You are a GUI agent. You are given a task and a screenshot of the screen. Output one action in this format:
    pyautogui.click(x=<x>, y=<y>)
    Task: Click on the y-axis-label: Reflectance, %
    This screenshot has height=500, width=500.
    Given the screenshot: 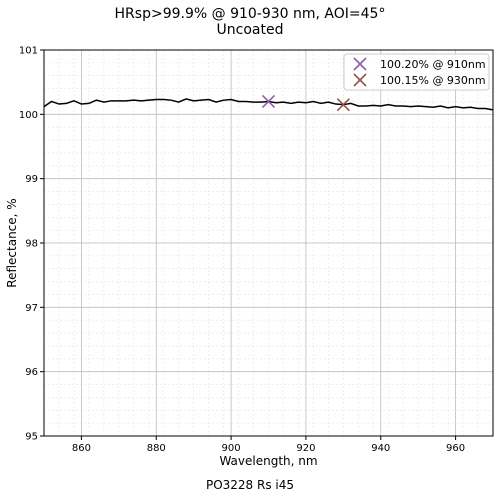 What is the action you would take?
    pyautogui.click(x=12, y=242)
    